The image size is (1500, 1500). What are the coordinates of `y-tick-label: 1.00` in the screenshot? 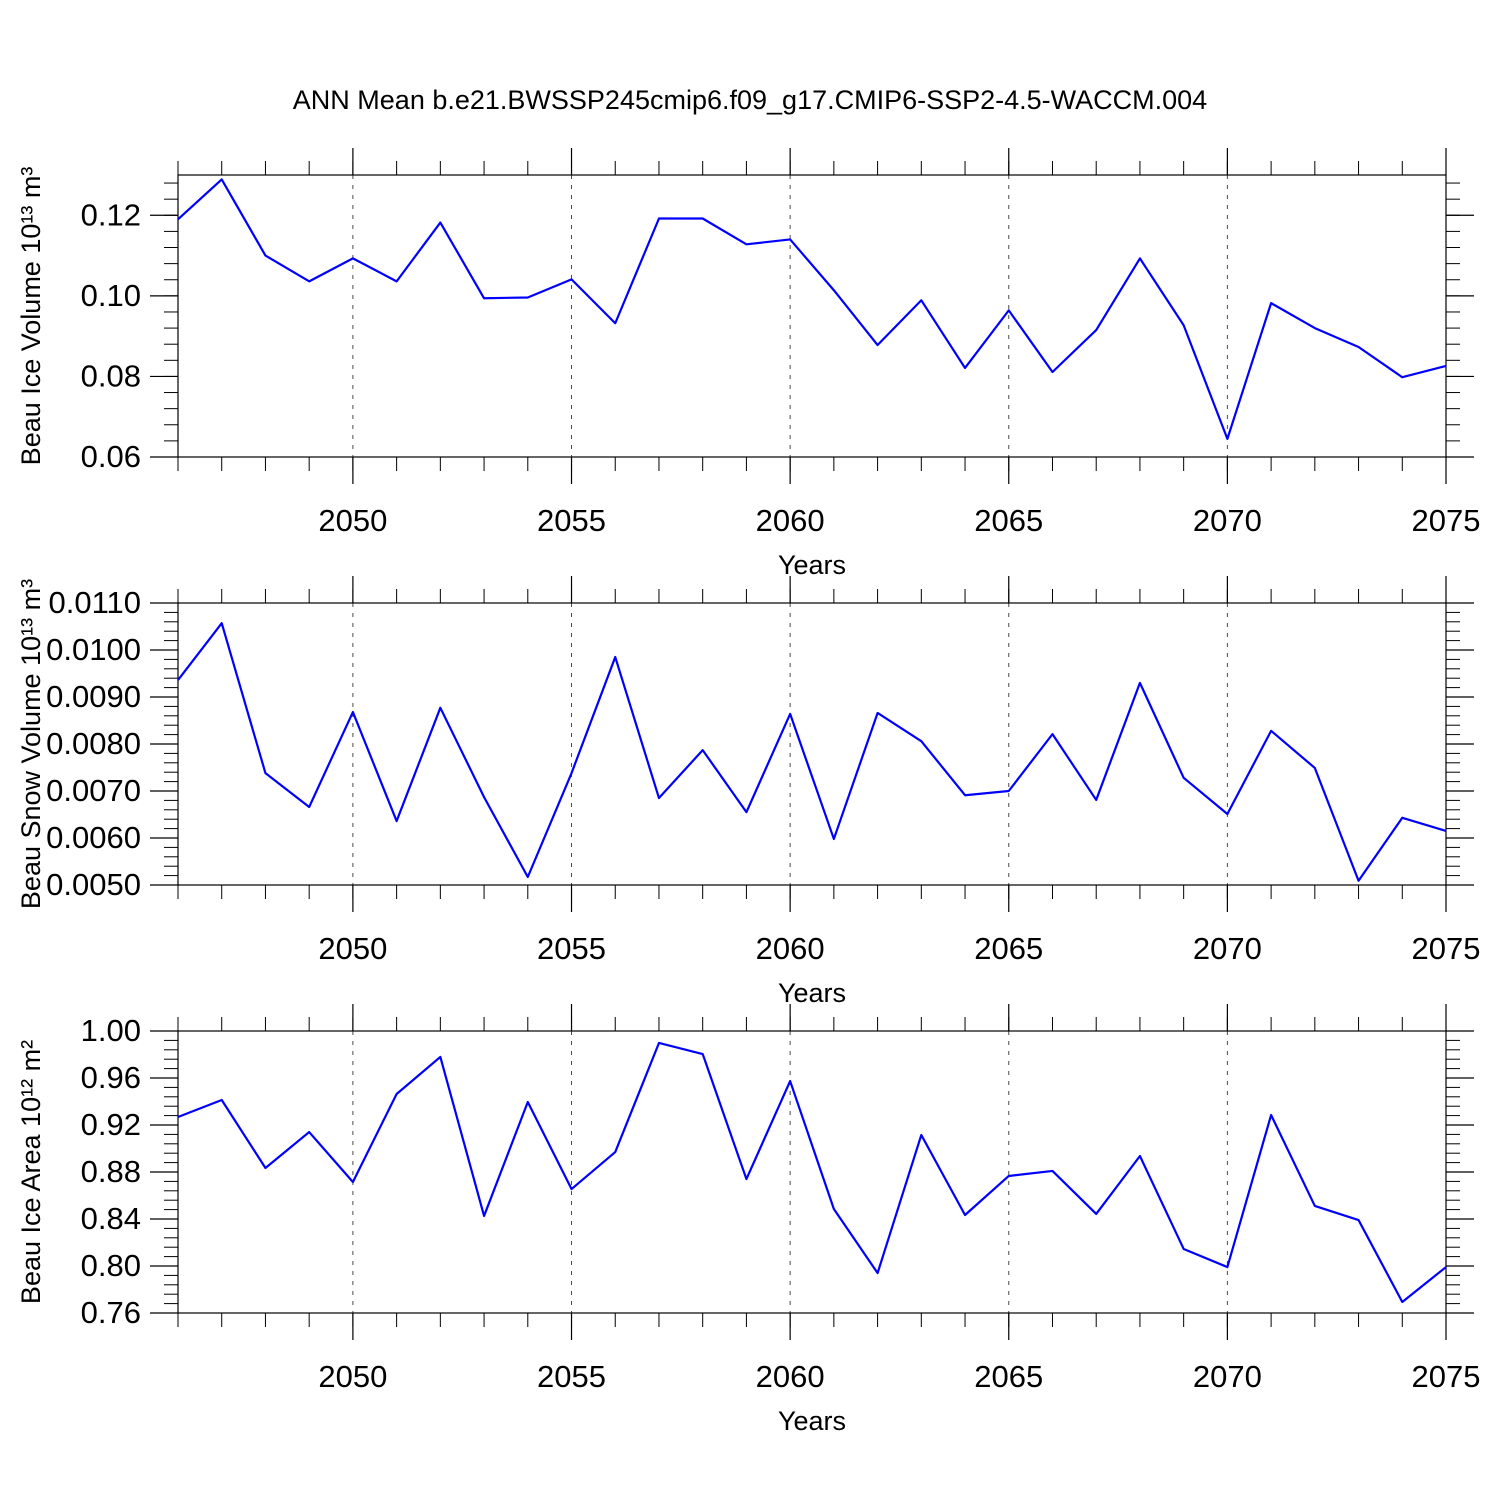 It's located at (111, 1030).